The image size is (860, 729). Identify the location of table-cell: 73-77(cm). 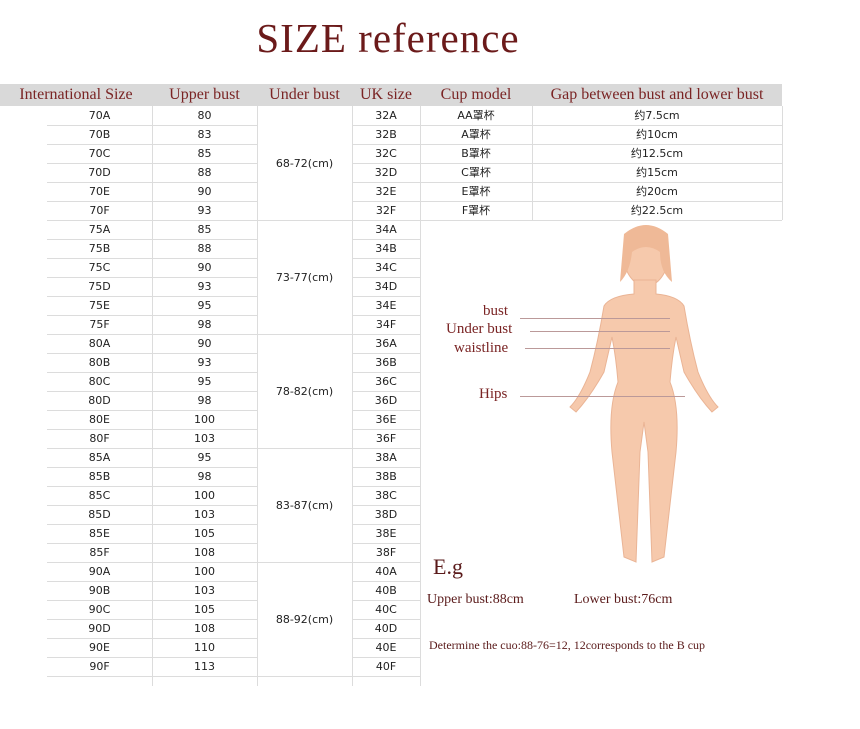
(304, 277).